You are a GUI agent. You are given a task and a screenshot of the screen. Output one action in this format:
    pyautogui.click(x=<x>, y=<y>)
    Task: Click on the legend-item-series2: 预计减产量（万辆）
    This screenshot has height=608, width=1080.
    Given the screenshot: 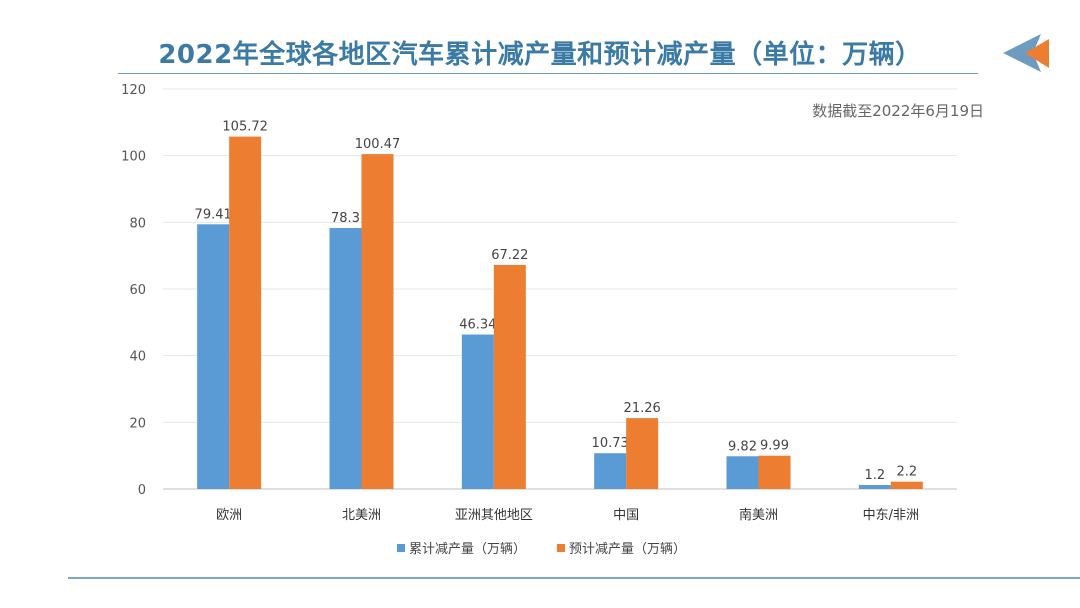 What is the action you would take?
    pyautogui.click(x=621, y=547)
    